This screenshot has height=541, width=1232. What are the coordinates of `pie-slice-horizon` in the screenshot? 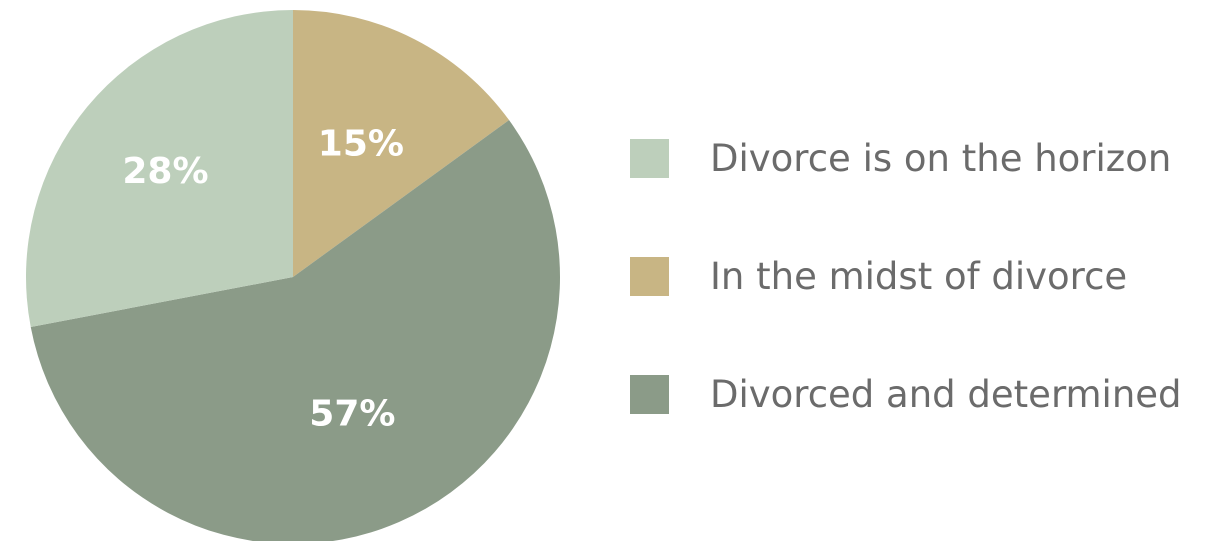 It's located at (159, 169).